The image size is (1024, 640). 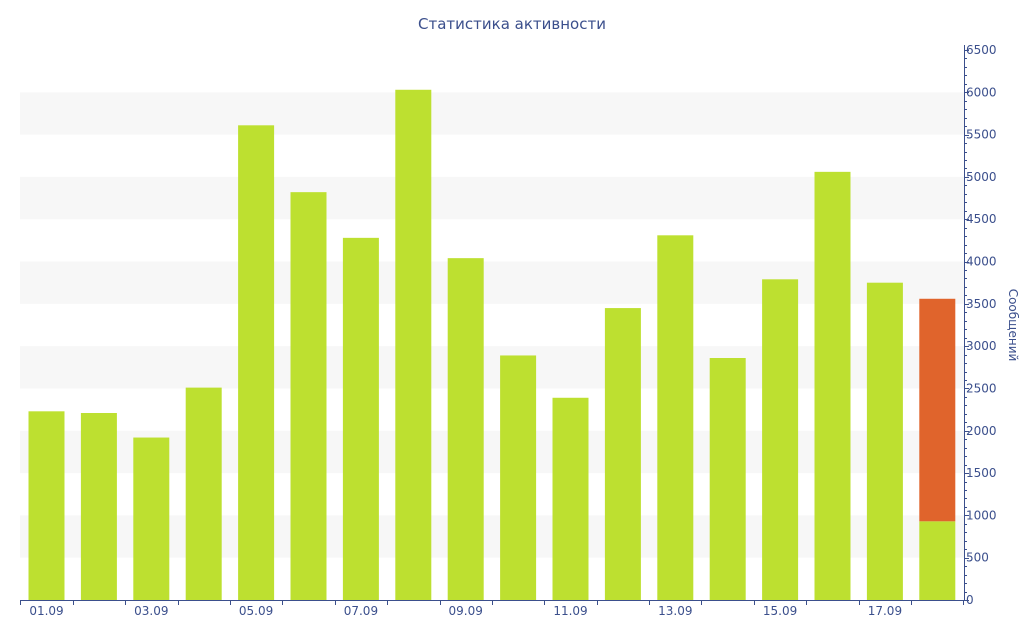 I want to click on x-tick-label: 05.09, so click(x=256, y=611).